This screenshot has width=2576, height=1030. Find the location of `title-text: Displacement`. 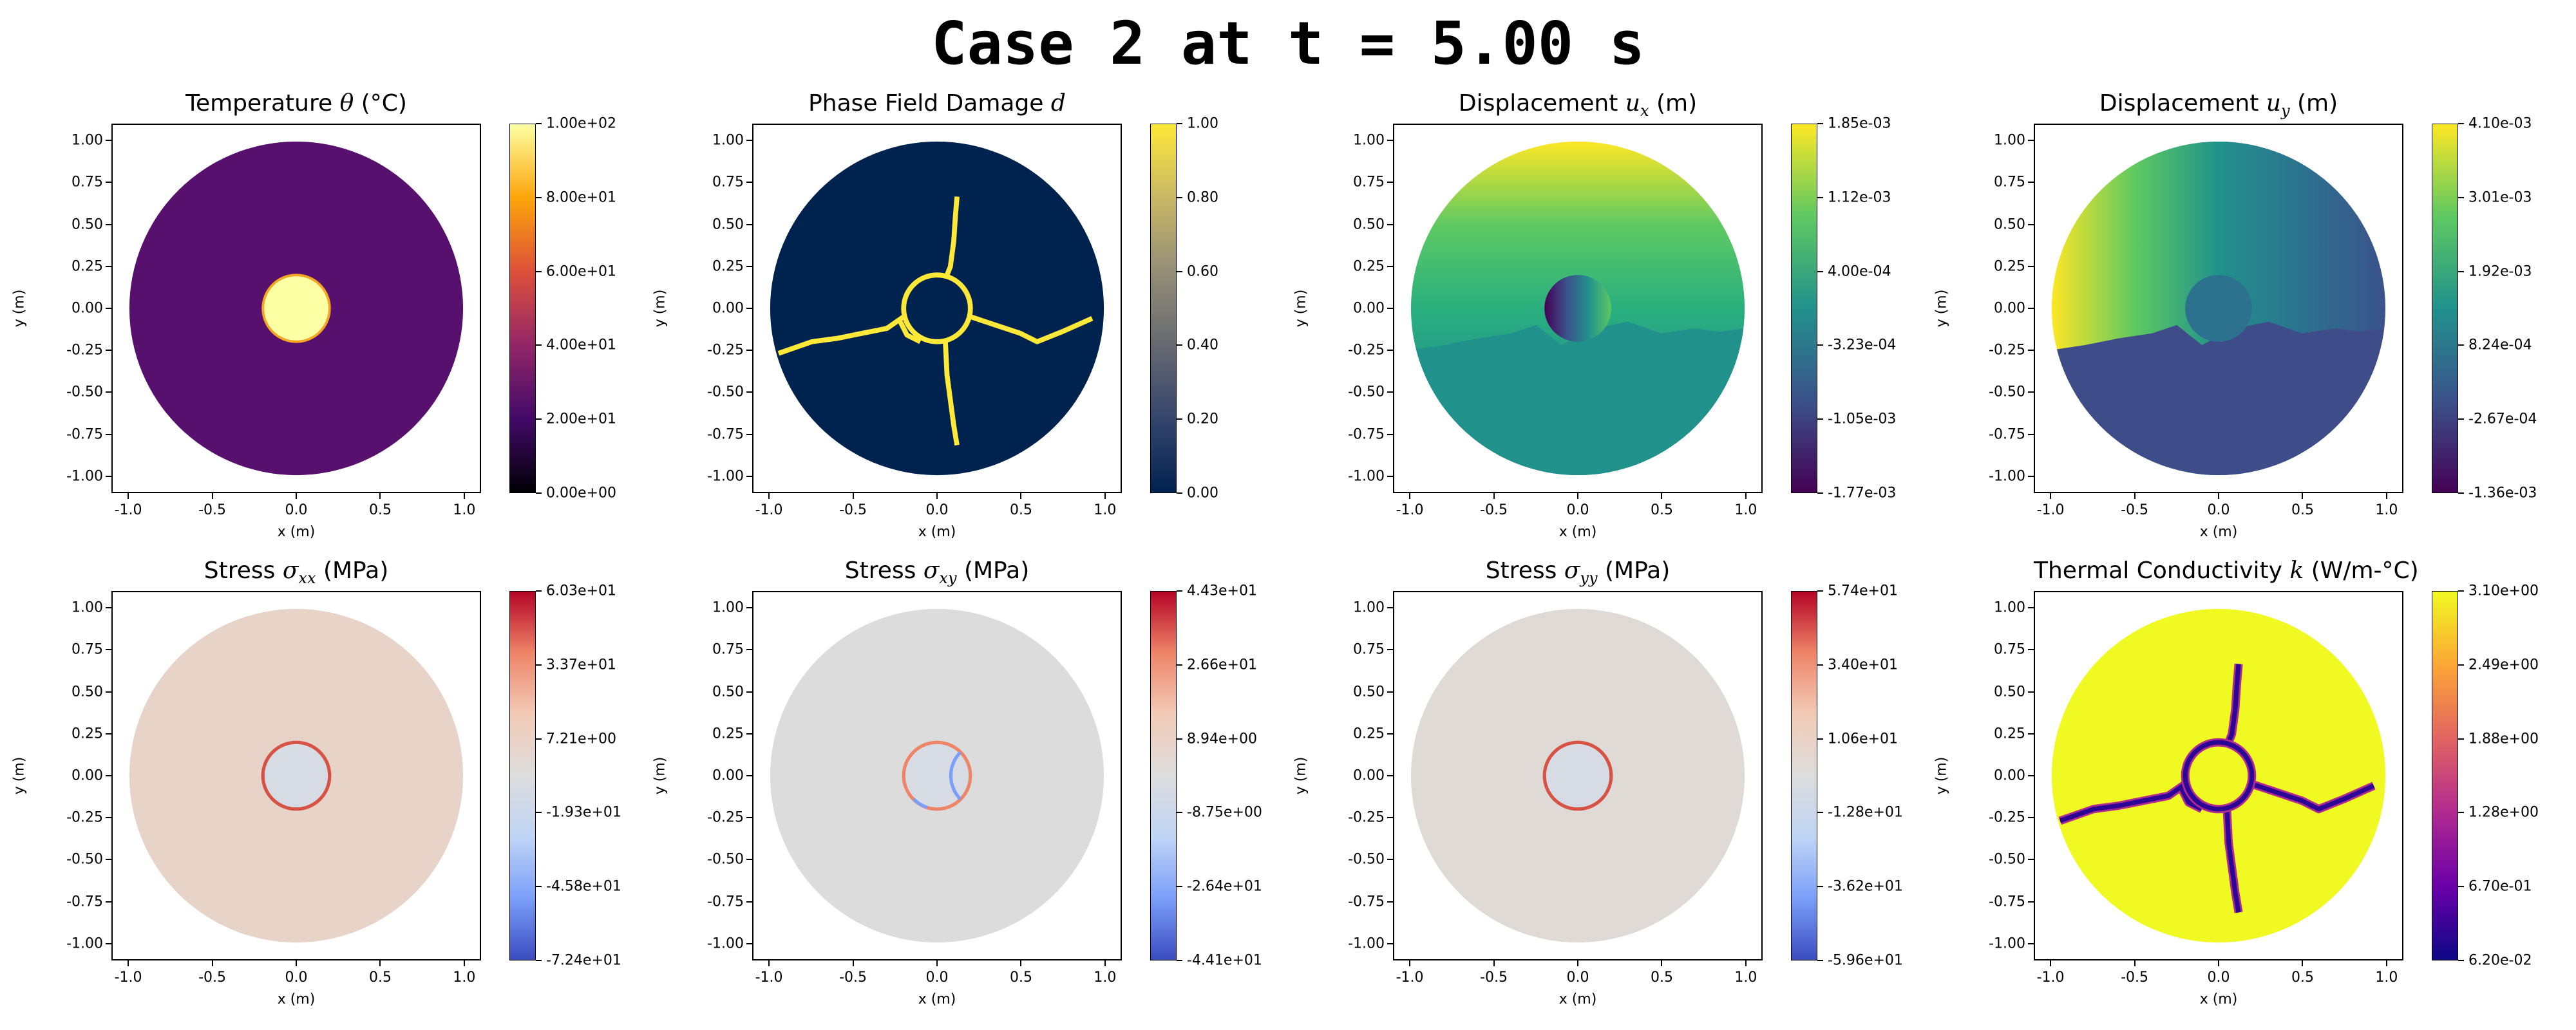

title-text: Displacement is located at coordinates (2182, 103).